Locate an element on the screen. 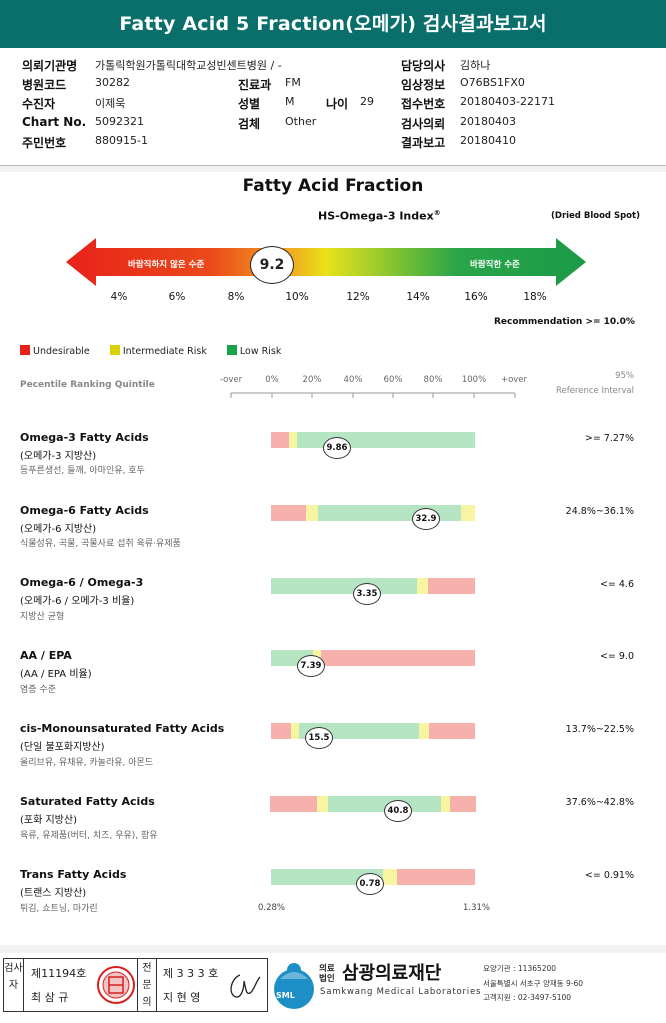  row-aaepa-title: AA / EPA is located at coordinates (46, 655).